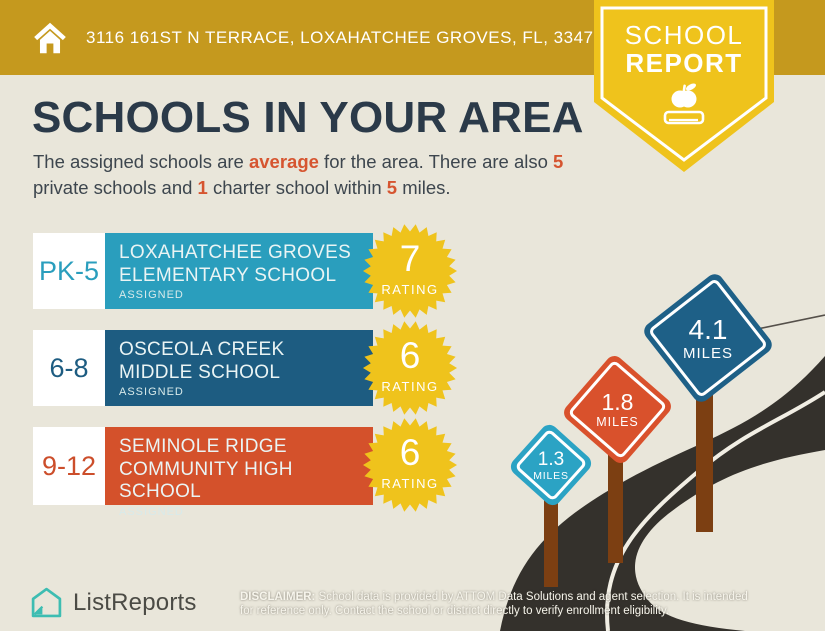  What do you see at coordinates (115, 187) in the screenshot?
I see `subtitle-text: private schools and` at bounding box center [115, 187].